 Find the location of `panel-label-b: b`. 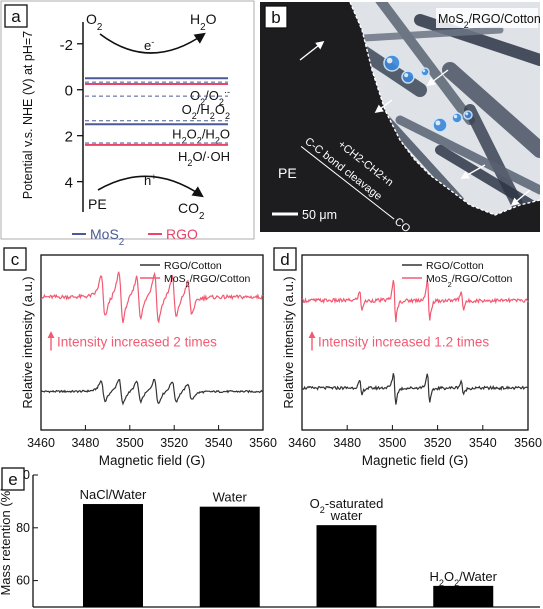

panel-label-b: b is located at coordinates (275, 17).